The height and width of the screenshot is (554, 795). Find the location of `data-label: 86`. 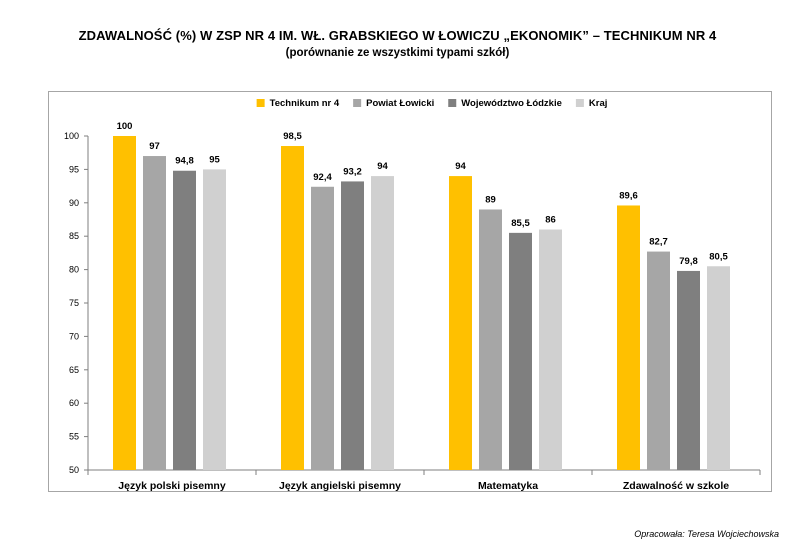

data-label: 86 is located at coordinates (550, 220).